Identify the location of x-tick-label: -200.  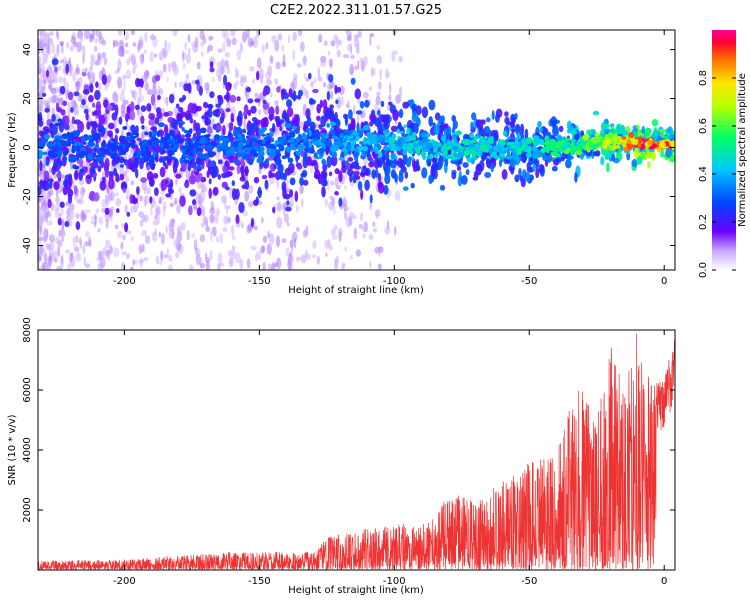
(124, 581).